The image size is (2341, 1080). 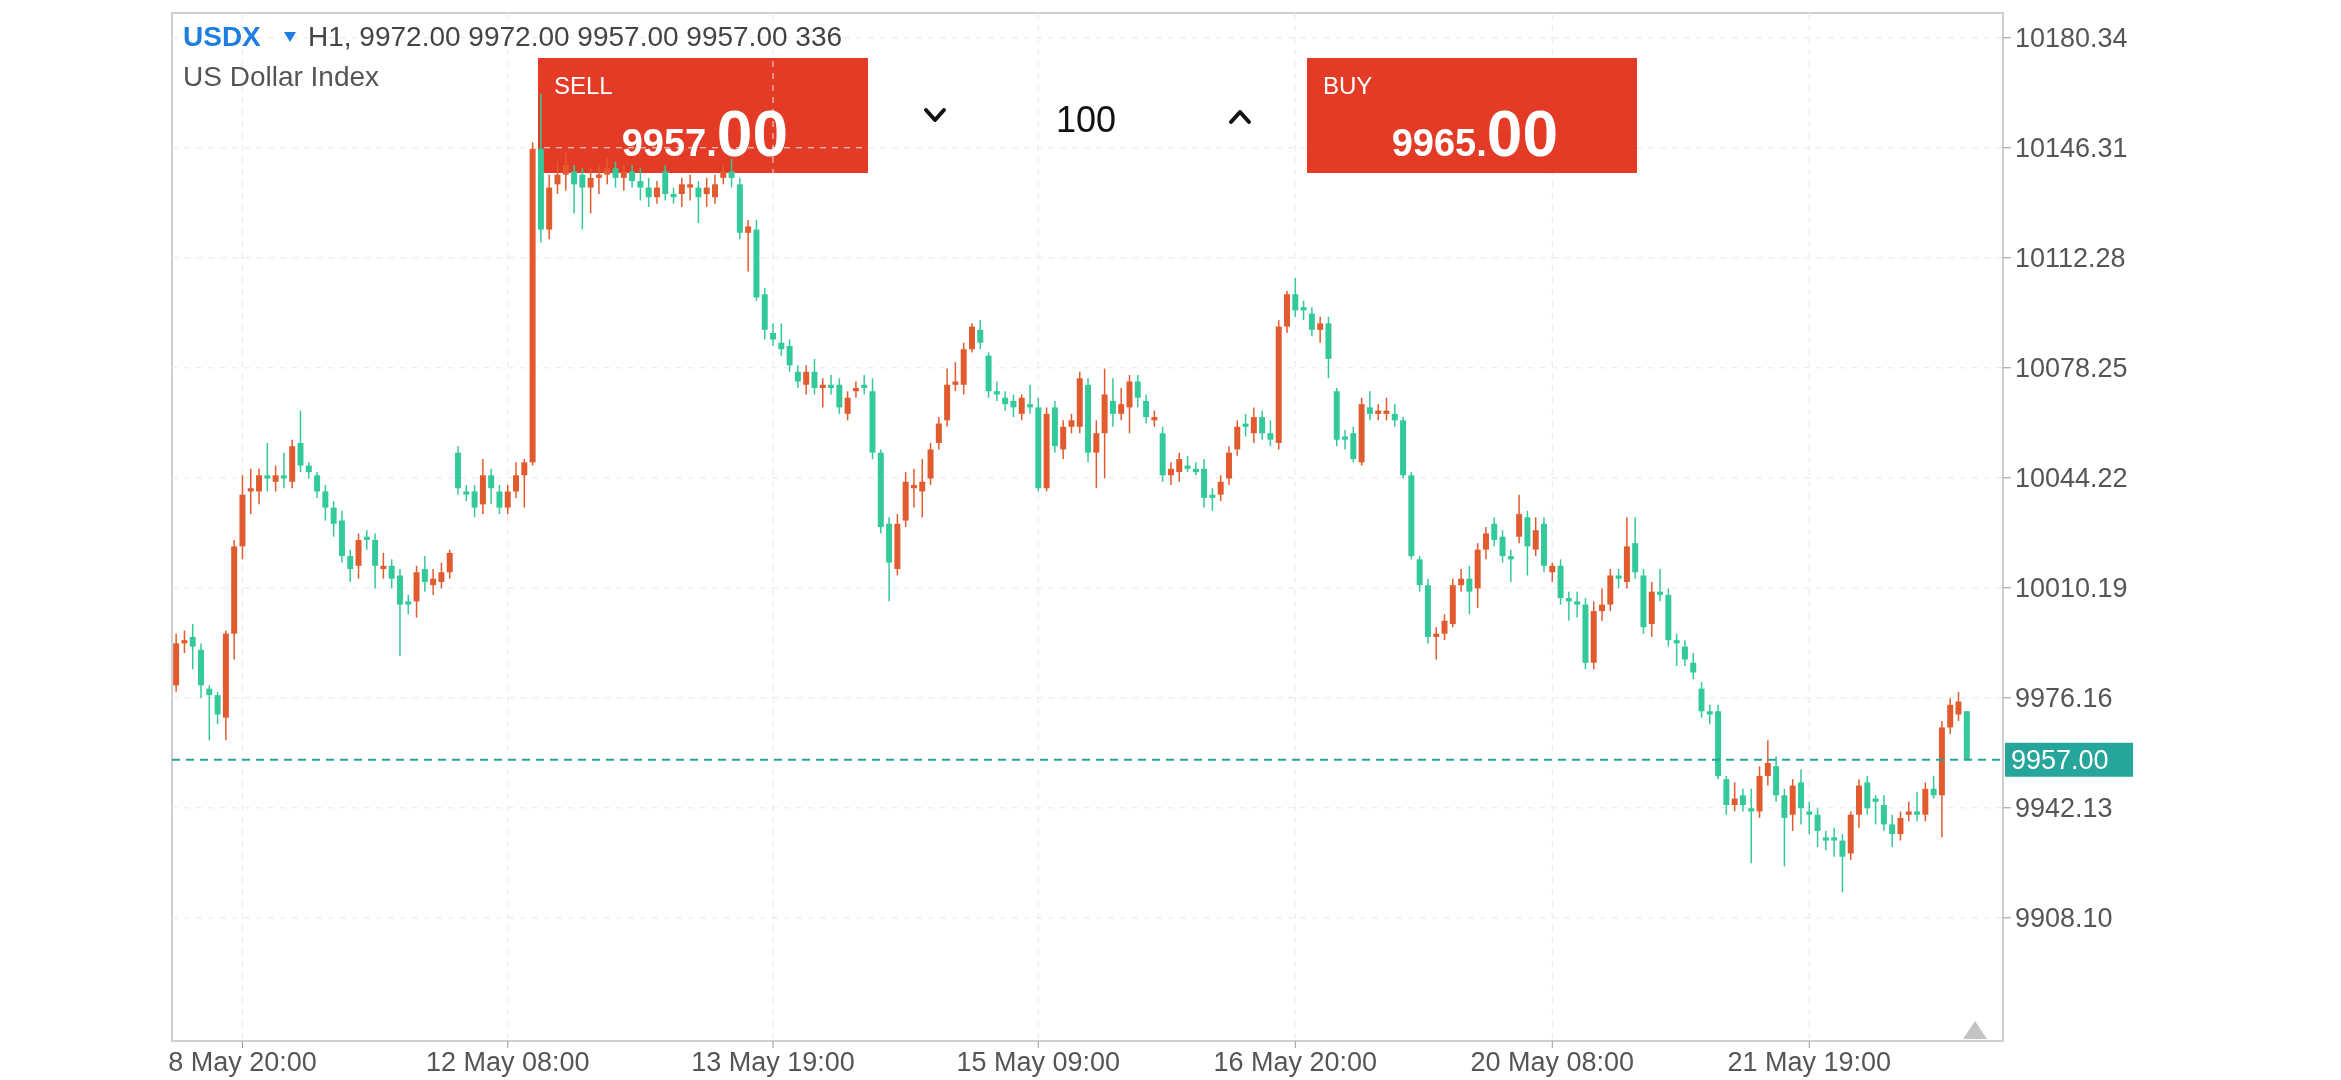 What do you see at coordinates (507, 1062) in the screenshot?
I see `x-tick-label: 12 May 08:00` at bounding box center [507, 1062].